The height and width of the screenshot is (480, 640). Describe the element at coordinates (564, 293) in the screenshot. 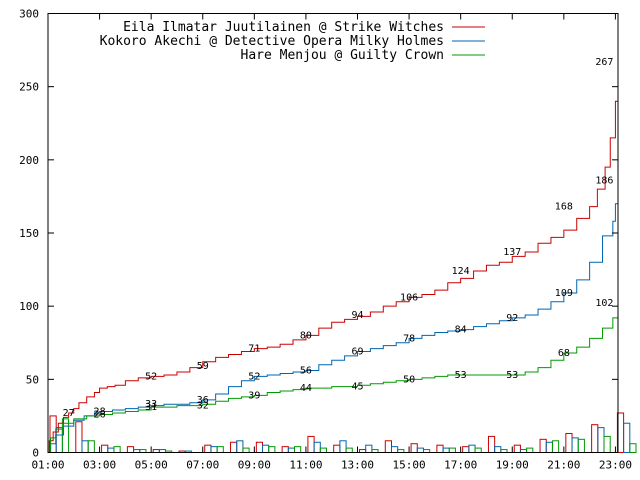

I see `data-label: 109` at that location.